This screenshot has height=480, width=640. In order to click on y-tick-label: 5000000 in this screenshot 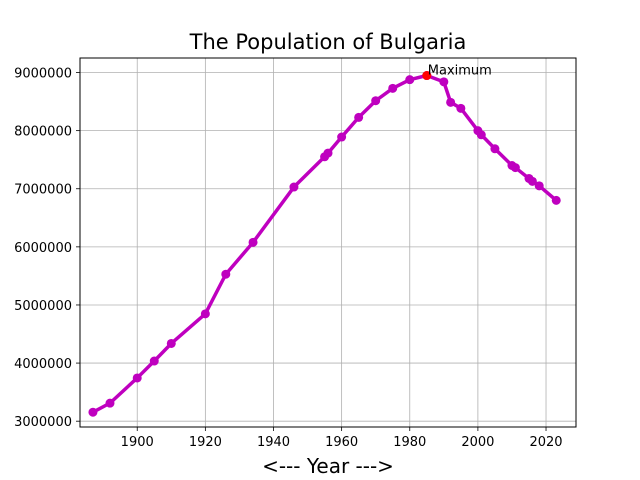, I will do `click(43, 306)`.